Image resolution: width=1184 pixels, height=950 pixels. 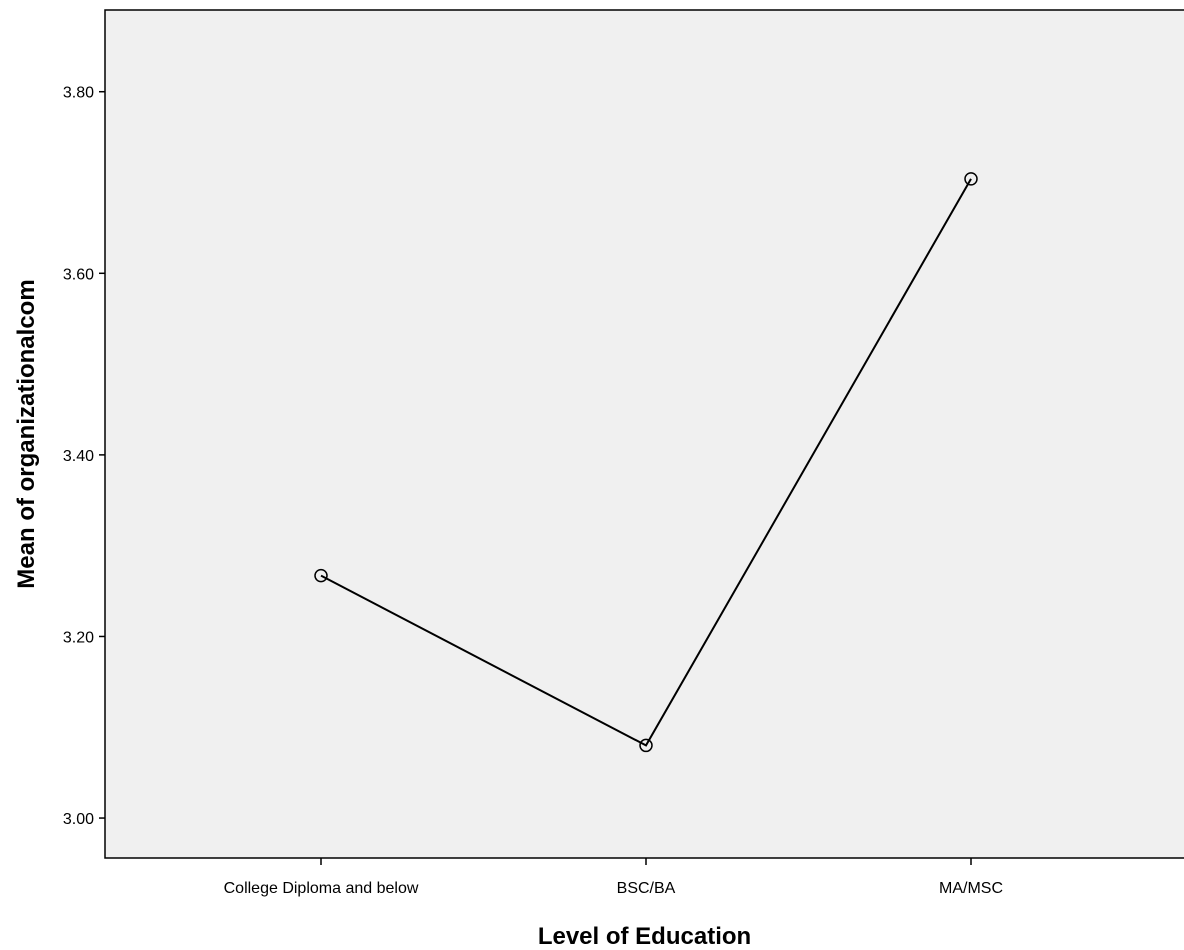 I want to click on x-axis: College Diploma and below BSC/BA MA/MSC, so click(x=613, y=877).